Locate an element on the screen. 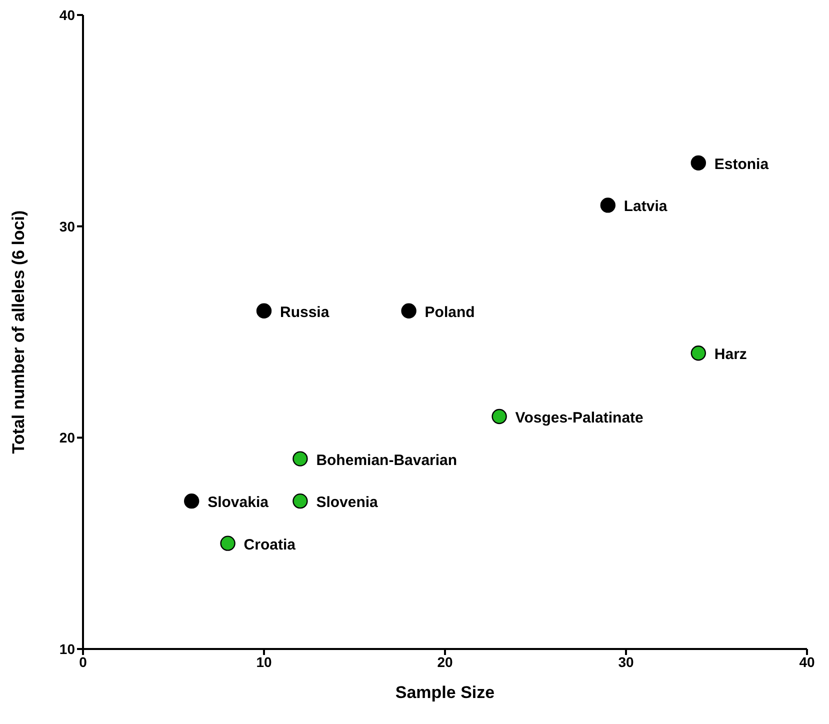 The height and width of the screenshot is (724, 829). annotation: Estonia is located at coordinates (742, 164).